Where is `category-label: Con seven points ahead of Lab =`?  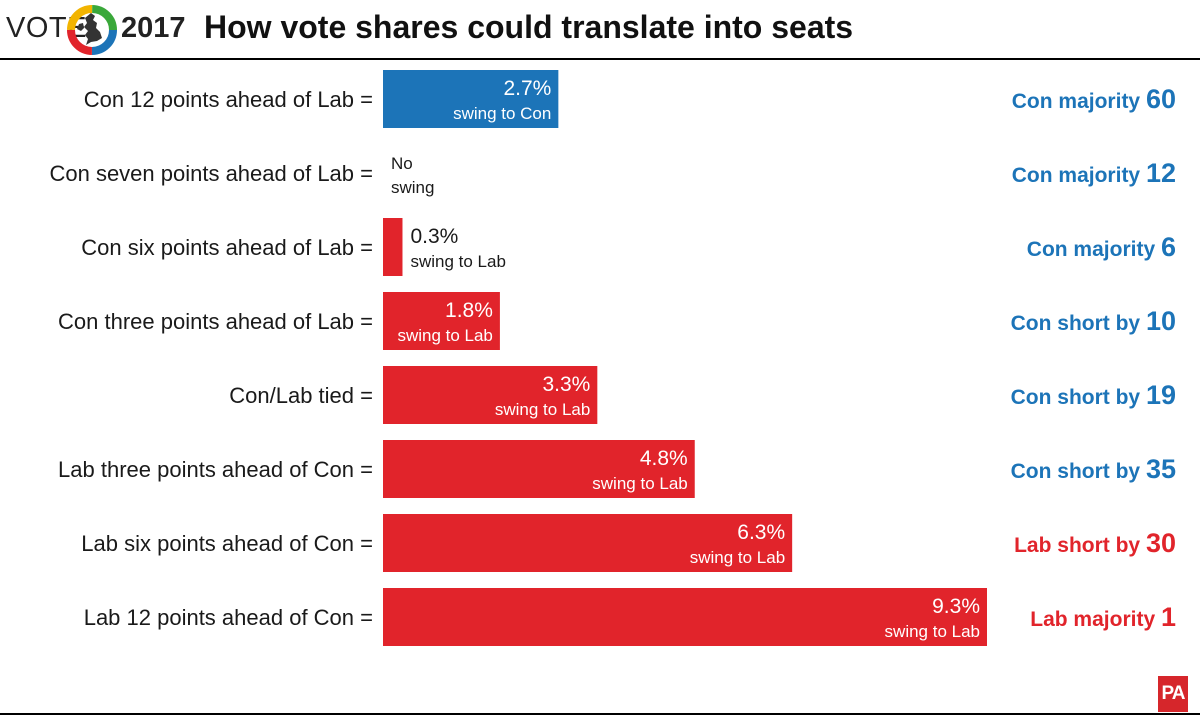 category-label: Con seven points ahead of Lab = is located at coordinates (211, 173).